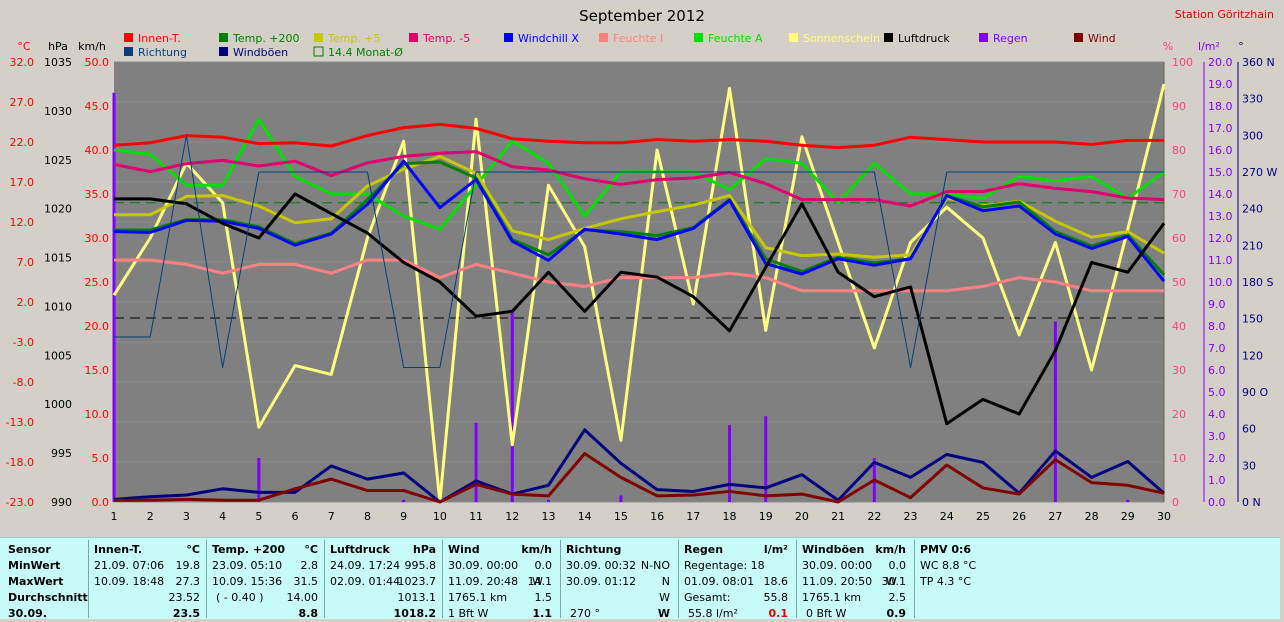 The height and width of the screenshot is (622, 1284). What do you see at coordinates (331, 516) in the screenshot?
I see `x-tick-label: 7` at bounding box center [331, 516].